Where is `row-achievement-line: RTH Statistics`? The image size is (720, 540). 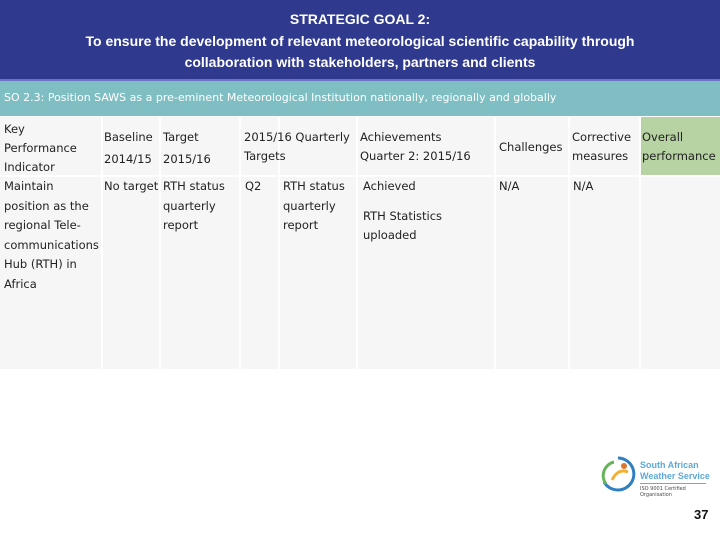 row-achievement-line: RTH Statistics is located at coordinates (403, 215).